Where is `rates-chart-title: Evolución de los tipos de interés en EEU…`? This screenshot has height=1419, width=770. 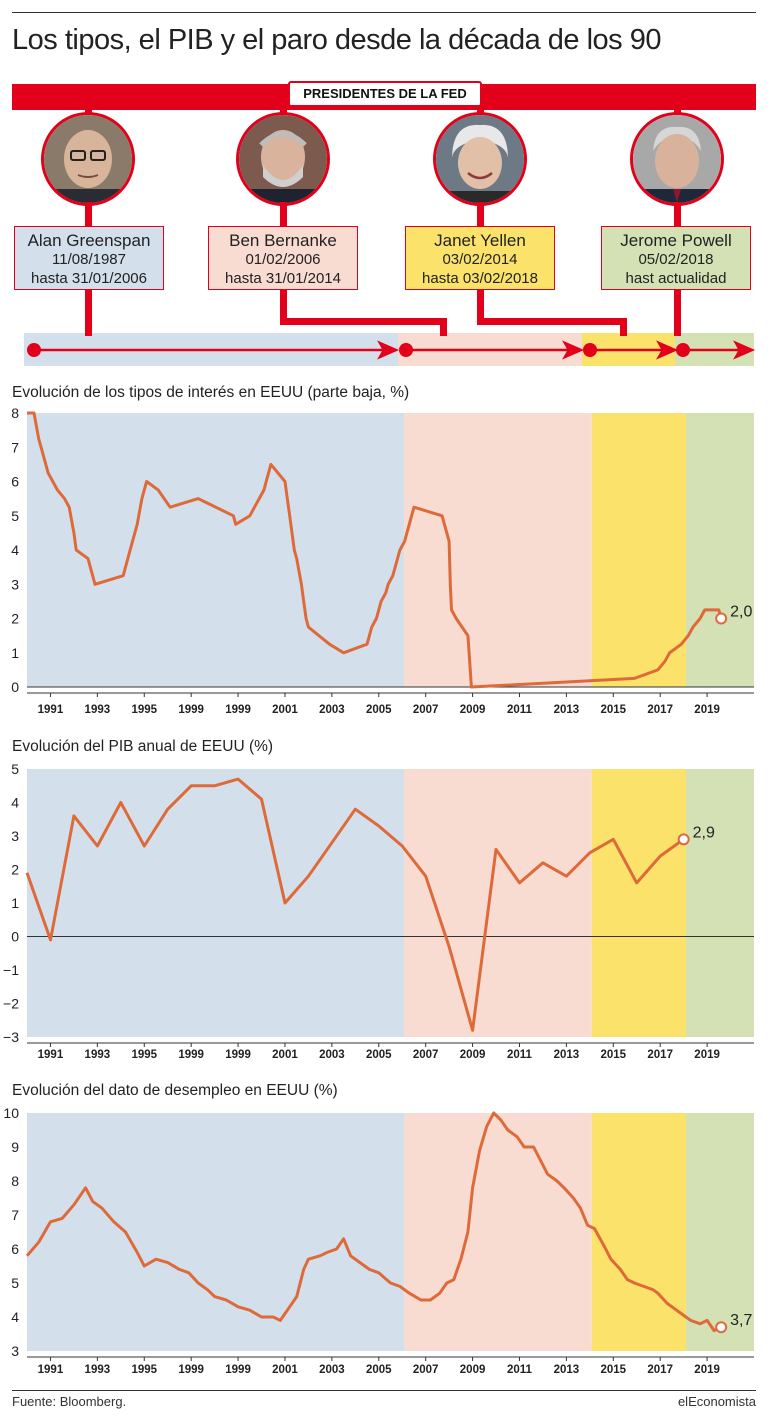 rates-chart-title: Evolución de los tipos de interés en EEU… is located at coordinates (211, 392).